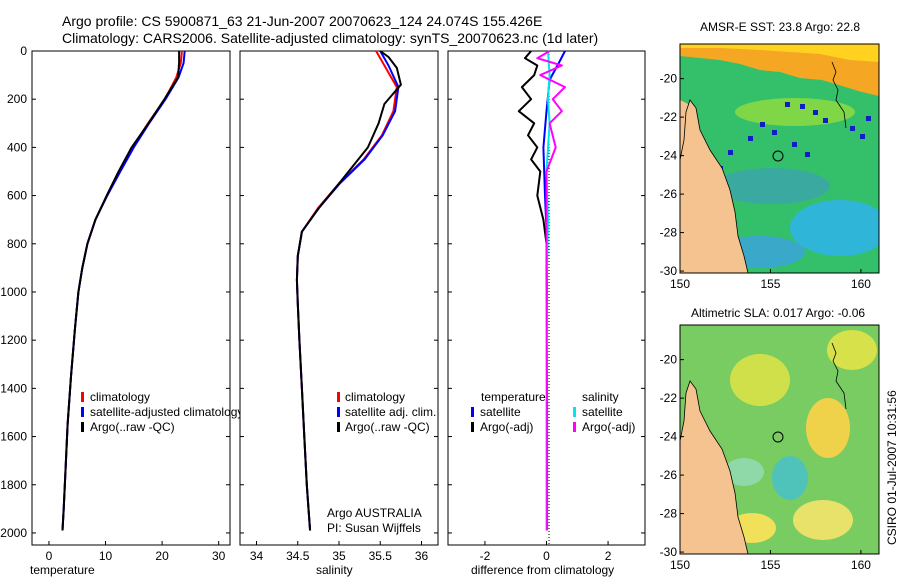  I want to click on legend-label-argo: Argo(..raw -QC), so click(387, 427).